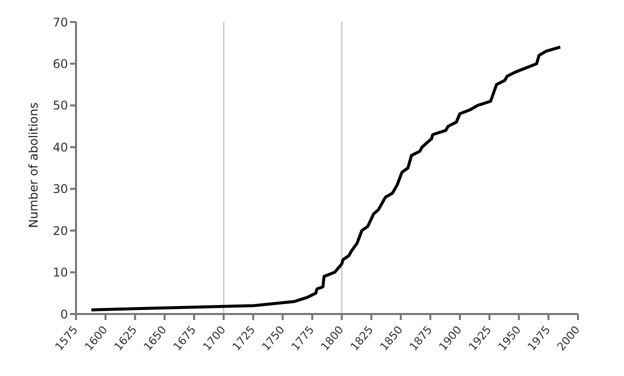 The width and height of the screenshot is (624, 376). I want to click on y-tick-label: 30, so click(60, 189).